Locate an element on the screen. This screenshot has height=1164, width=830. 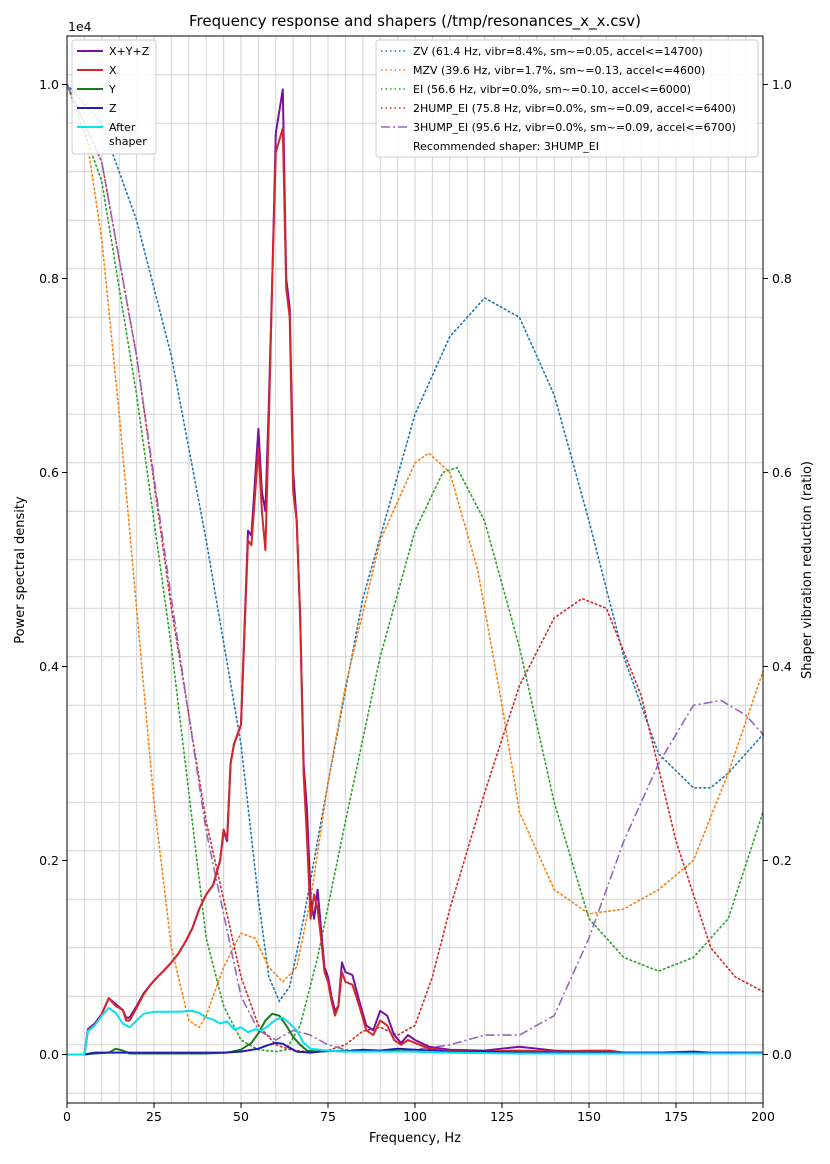
x-axis-label: Frequency, Hz is located at coordinates (415, 1138).